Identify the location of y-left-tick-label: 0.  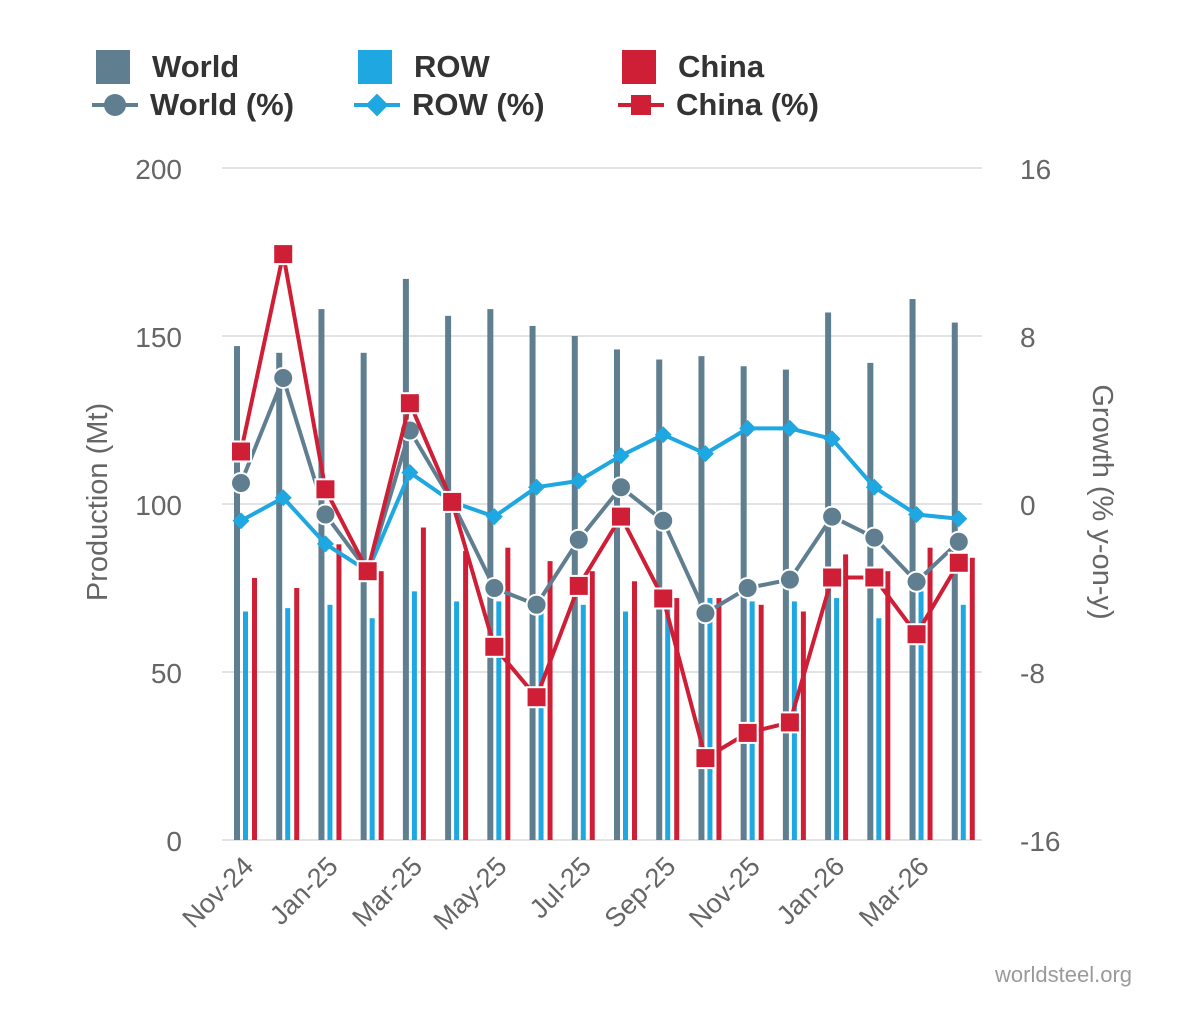
(174, 841).